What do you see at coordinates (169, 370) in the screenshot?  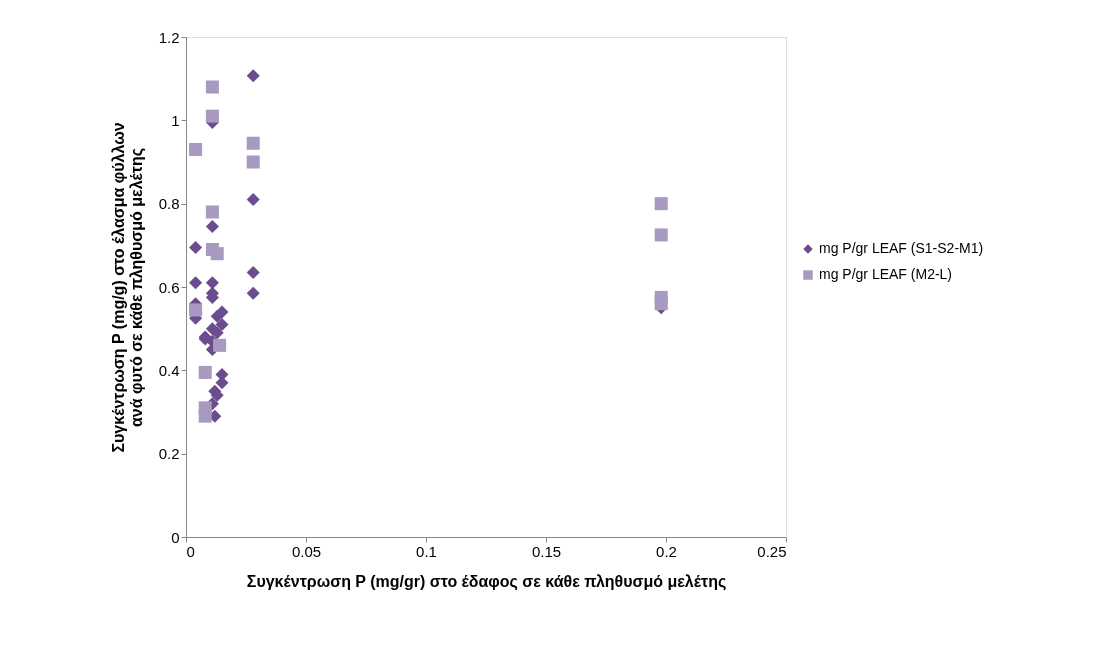 I see `y-tick-label: 0.4` at bounding box center [169, 370].